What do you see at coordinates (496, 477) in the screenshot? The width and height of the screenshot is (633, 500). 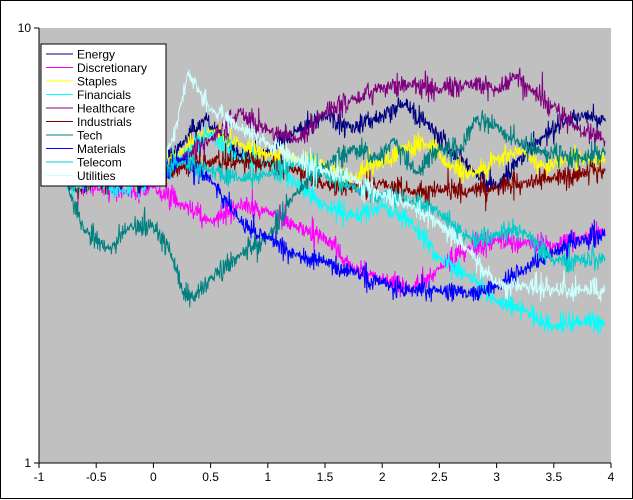 I see `x-tick-label: 3` at bounding box center [496, 477].